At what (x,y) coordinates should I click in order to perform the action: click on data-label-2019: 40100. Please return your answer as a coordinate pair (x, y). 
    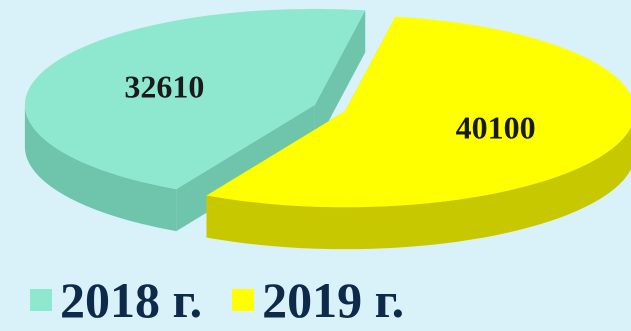
    Looking at the image, I should click on (496, 128).